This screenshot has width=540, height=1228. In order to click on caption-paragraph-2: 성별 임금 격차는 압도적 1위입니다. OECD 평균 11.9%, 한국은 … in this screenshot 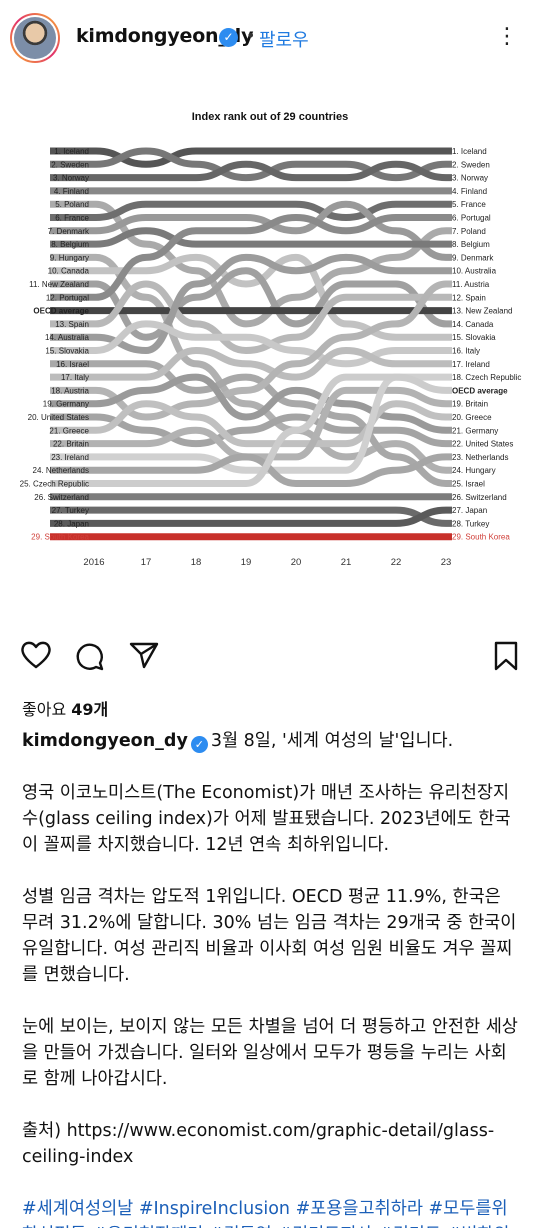, I will do `click(269, 936)`.